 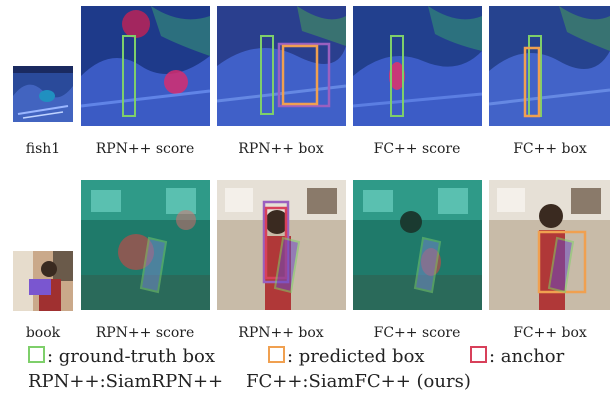 I want to click on legend-anchor: : anchor, so click(x=517, y=356).